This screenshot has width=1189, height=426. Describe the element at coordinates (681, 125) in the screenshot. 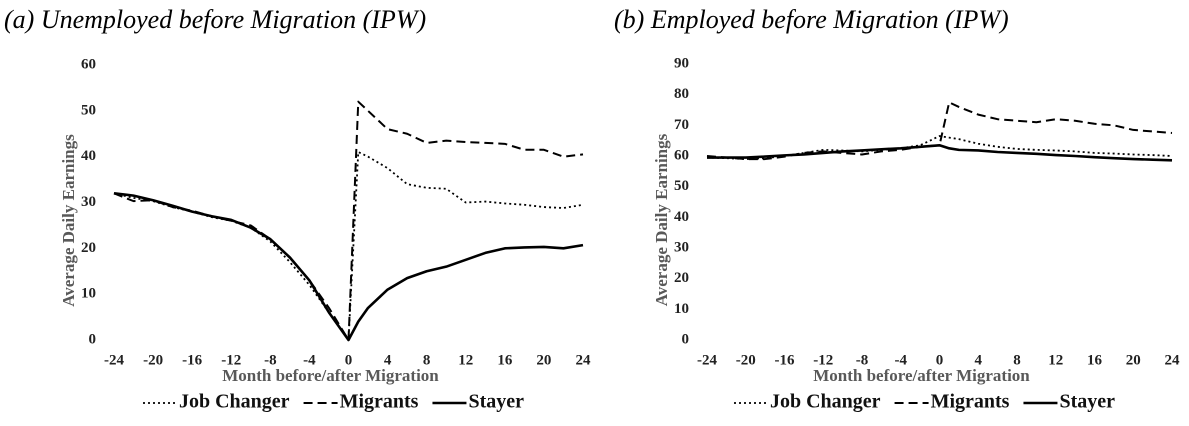

I see `y-tick-label: 70` at that location.